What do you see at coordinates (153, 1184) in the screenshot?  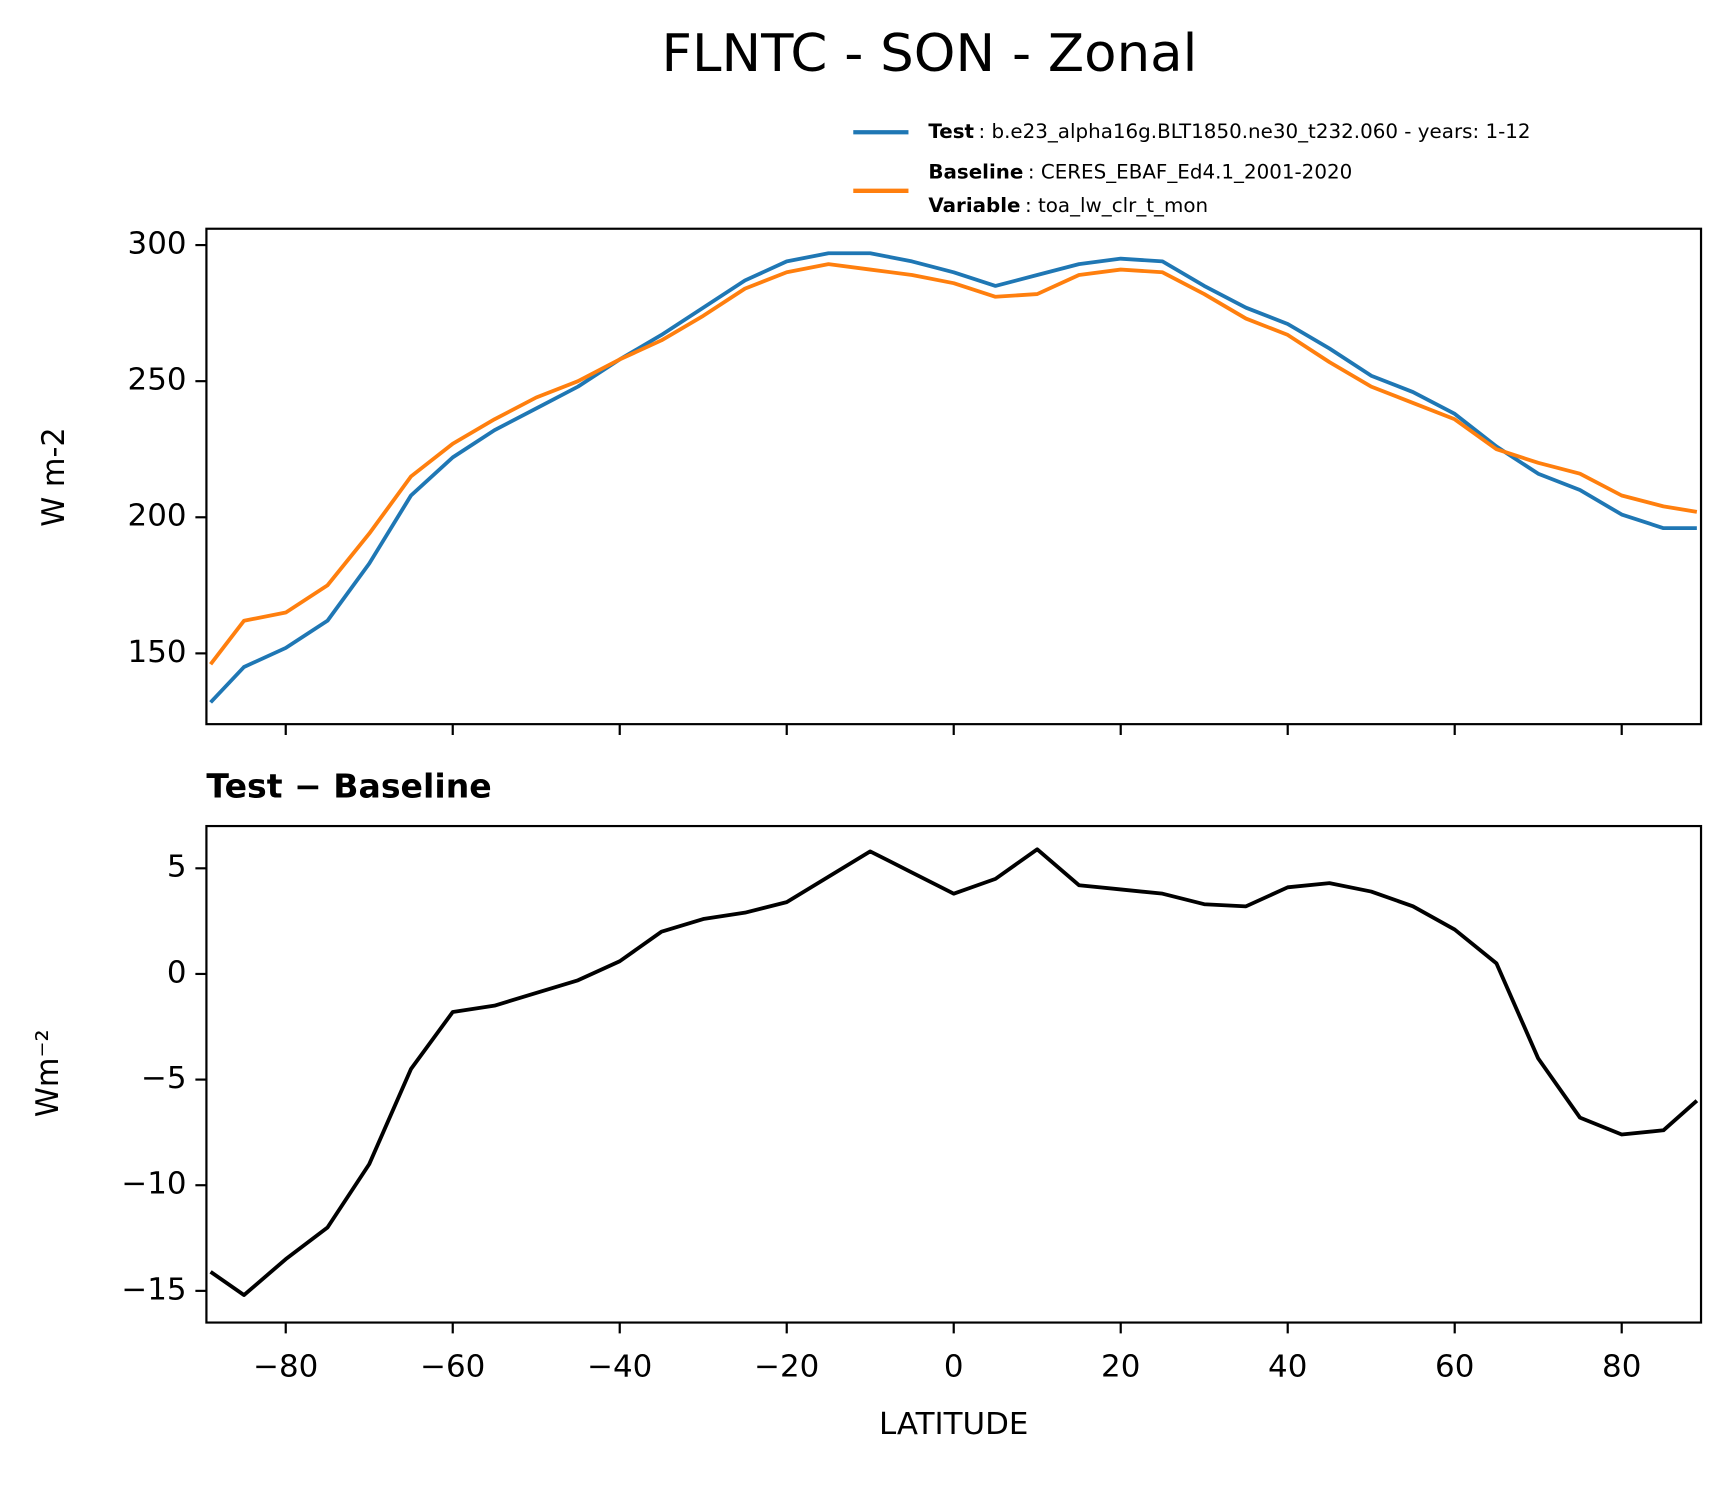 I see `y-tick-label: −10` at bounding box center [153, 1184].